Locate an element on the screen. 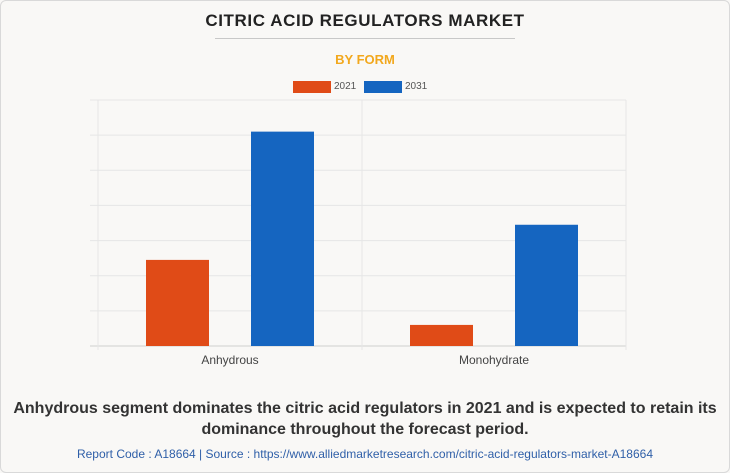 Image resolution: width=730 pixels, height=473 pixels. bar-monohydrate-2031 is located at coordinates (546, 285).